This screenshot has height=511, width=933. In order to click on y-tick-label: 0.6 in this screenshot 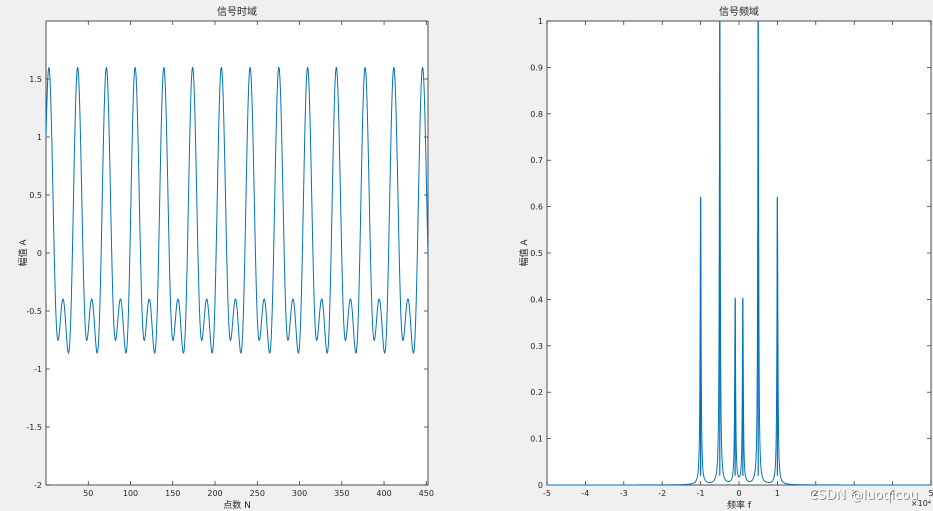, I will do `click(536, 207)`.